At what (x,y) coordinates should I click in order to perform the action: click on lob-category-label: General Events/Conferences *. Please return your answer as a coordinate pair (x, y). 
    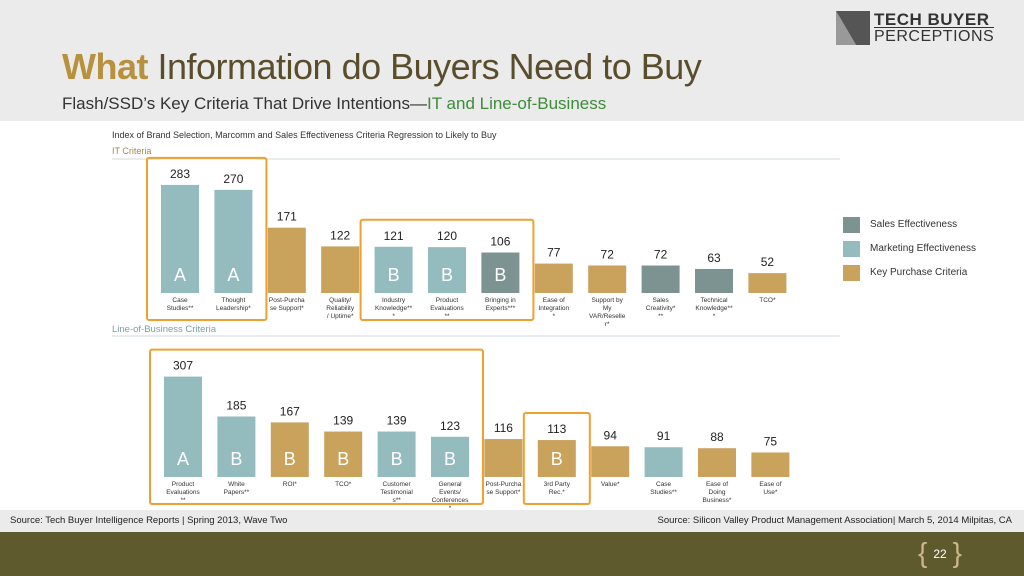
    Looking at the image, I should click on (451, 496).